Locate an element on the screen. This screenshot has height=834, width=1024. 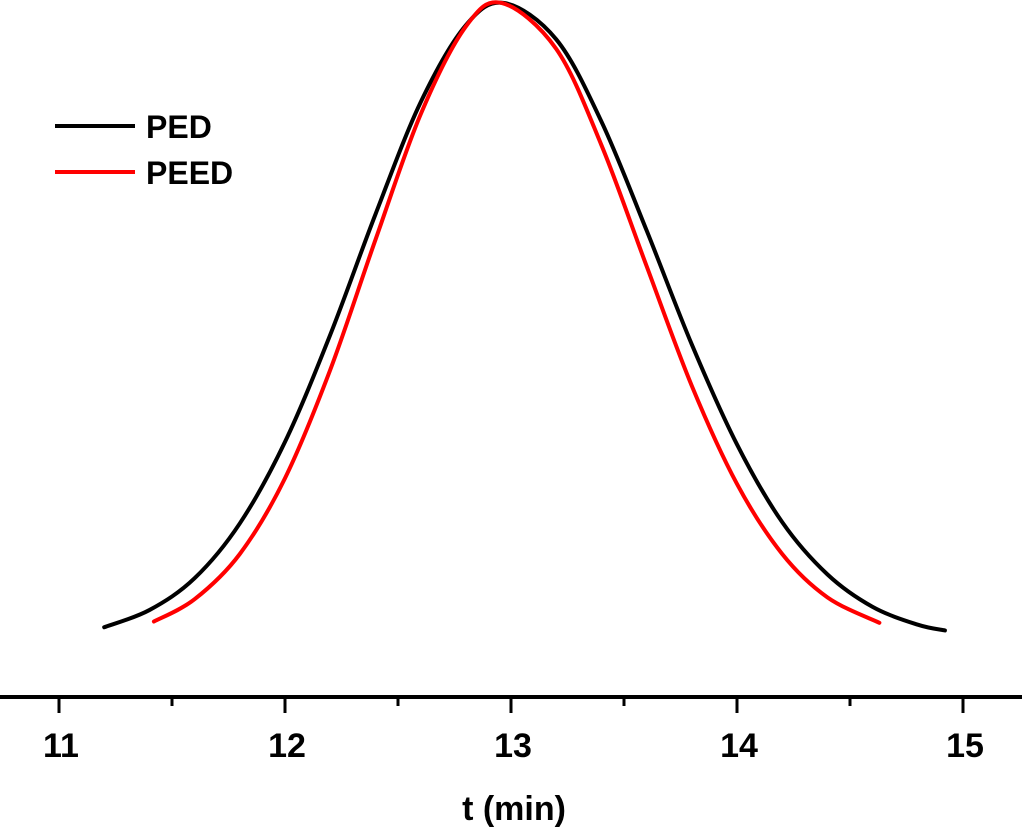
x-axis-ticks: 11 12 13 14 15 is located at coordinates (513, 731).